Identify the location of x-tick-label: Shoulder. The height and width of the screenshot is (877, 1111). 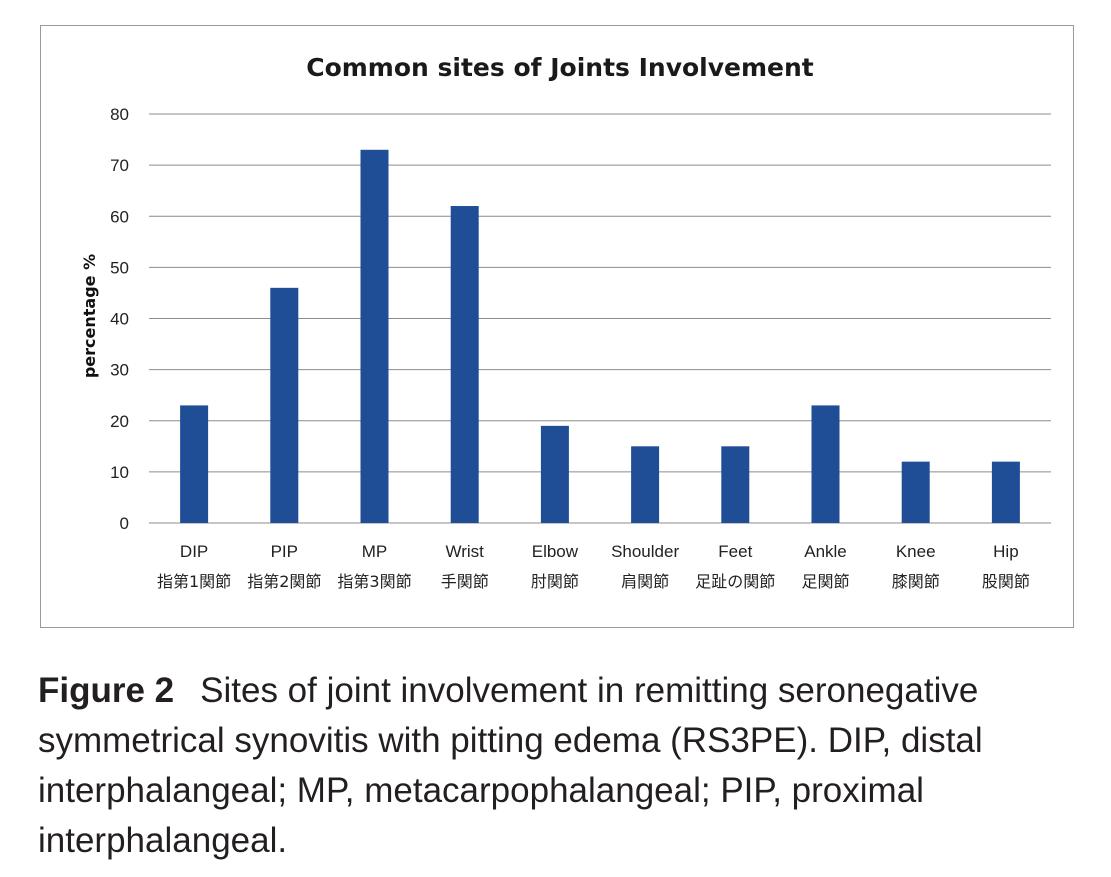
(645, 551).